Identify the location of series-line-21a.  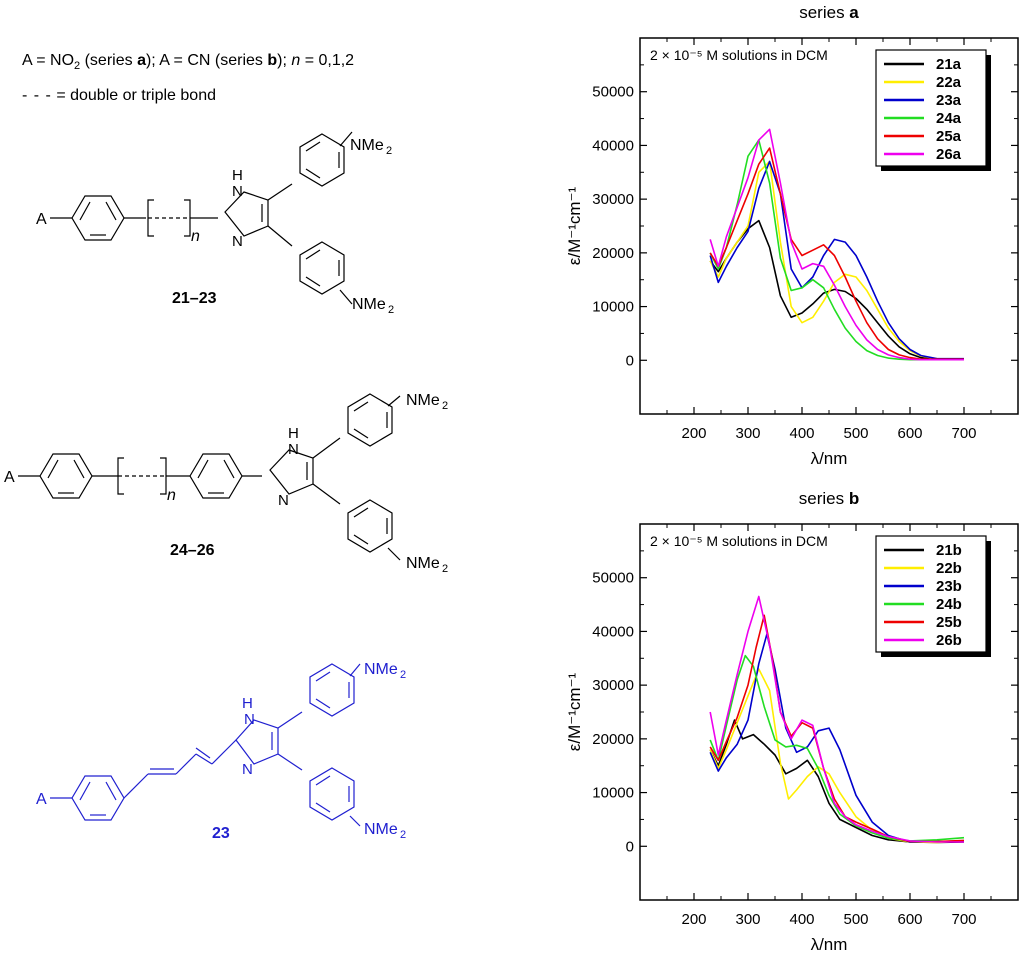
(836, 289).